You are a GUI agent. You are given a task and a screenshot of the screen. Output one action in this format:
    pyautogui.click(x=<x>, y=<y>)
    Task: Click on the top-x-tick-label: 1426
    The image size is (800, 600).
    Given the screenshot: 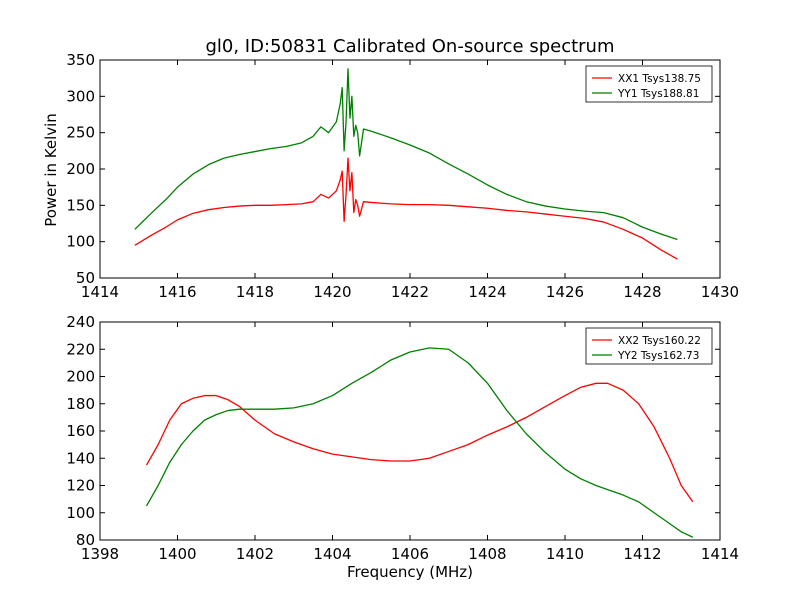 What is the action you would take?
    pyautogui.click(x=565, y=292)
    